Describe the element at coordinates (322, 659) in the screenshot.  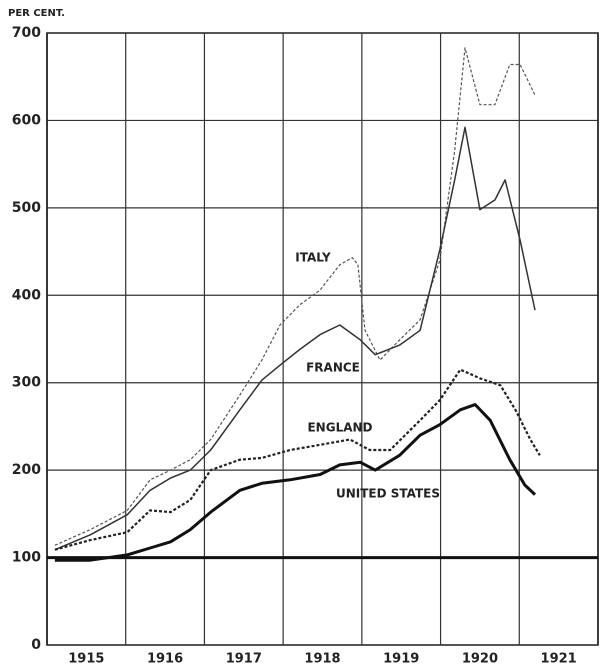
I see `x-tick-label: 1918` at that location.